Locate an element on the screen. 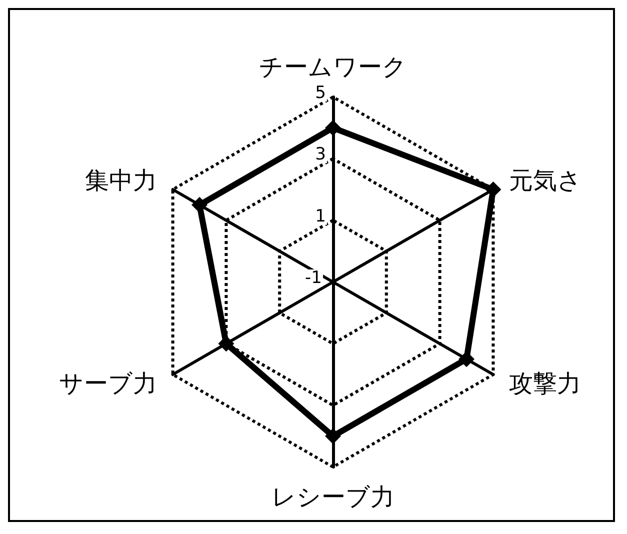 Image resolution: width=627 pixels, height=534 pixels. spoke-label: 元気さ is located at coordinates (545, 180).